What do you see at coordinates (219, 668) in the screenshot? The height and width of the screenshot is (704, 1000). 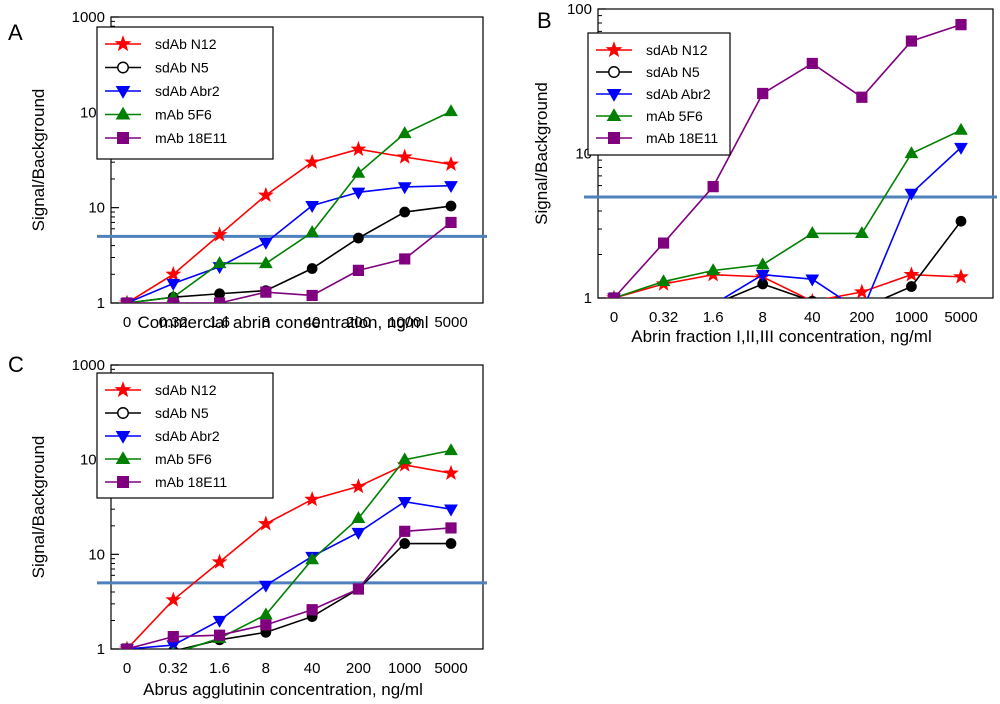 I see `x-tick-label: 1.6` at bounding box center [219, 668].